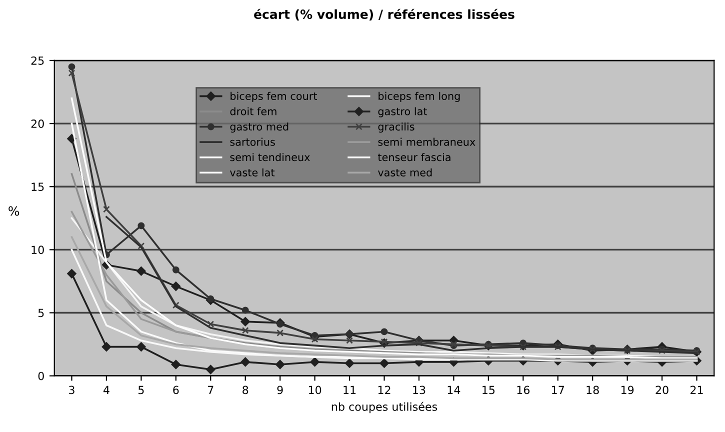 Image resolution: width=725 pixels, height=432 pixels. I want to click on x-tick-label: 7, so click(211, 390).